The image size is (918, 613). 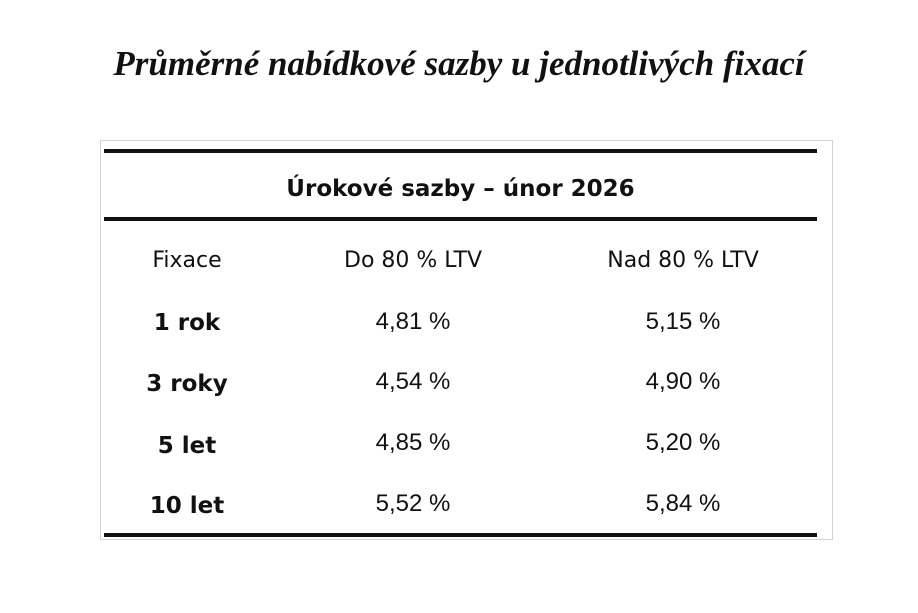 What do you see at coordinates (187, 446) in the screenshot?
I see `fixace-cell: 5 let` at bounding box center [187, 446].